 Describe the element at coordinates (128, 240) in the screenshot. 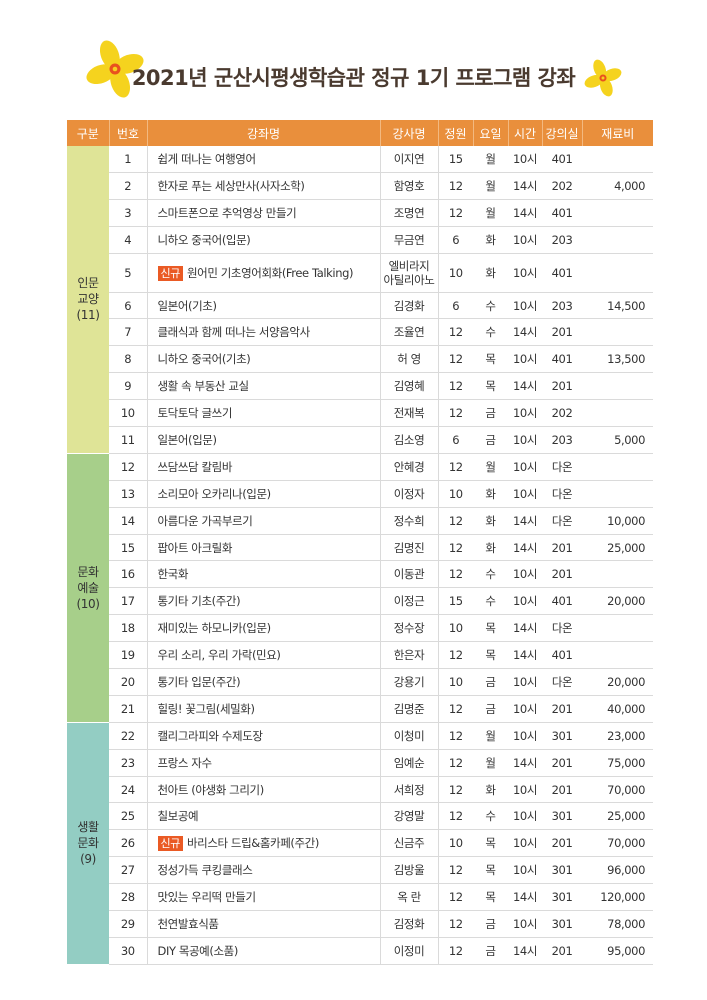

I see `row-number: 4` at that location.